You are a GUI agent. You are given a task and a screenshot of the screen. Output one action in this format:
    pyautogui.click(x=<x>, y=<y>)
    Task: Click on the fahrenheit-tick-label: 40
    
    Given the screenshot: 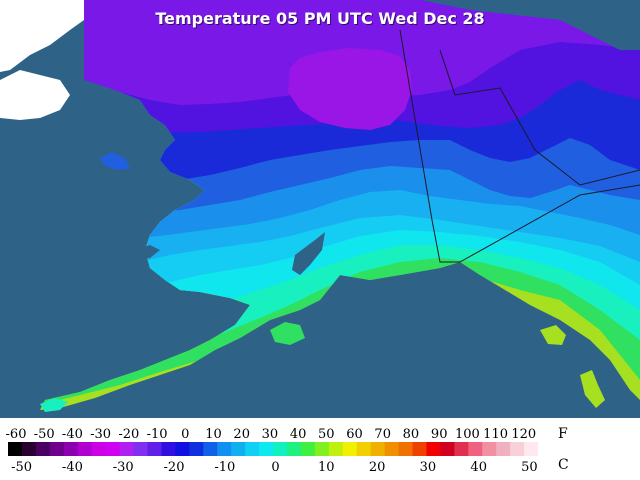 What is the action you would take?
    pyautogui.click(x=298, y=434)
    